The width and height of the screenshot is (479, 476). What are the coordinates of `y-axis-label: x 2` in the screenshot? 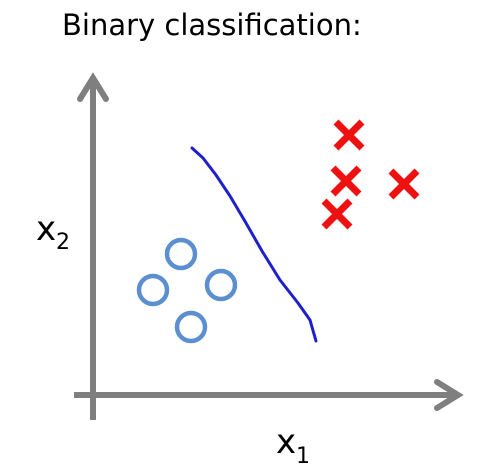 It's located at (53, 232).